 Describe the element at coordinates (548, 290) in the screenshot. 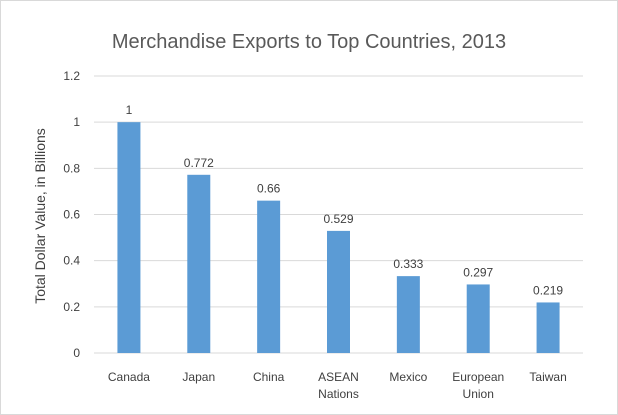

I see `data-label: 0.219` at that location.